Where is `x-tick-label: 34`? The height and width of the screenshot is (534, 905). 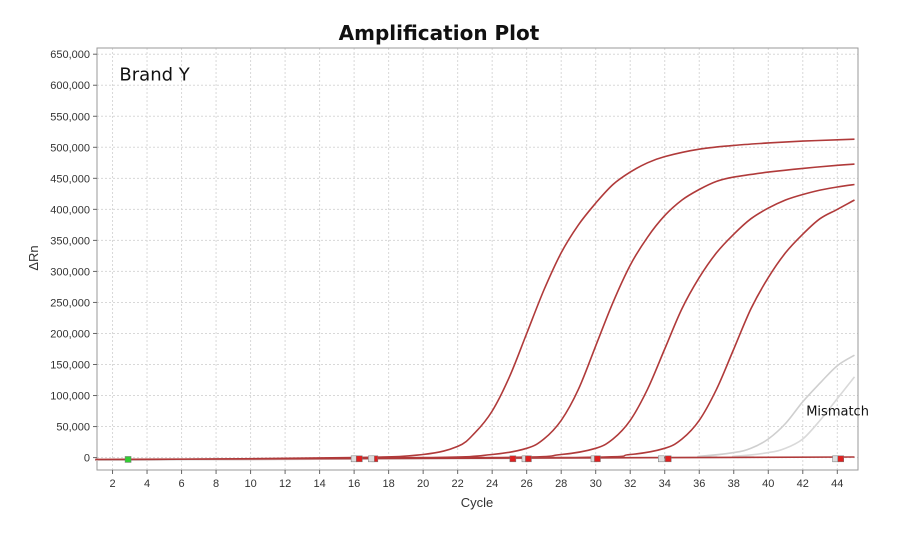
x-tick-label: 34 is located at coordinates (665, 484).